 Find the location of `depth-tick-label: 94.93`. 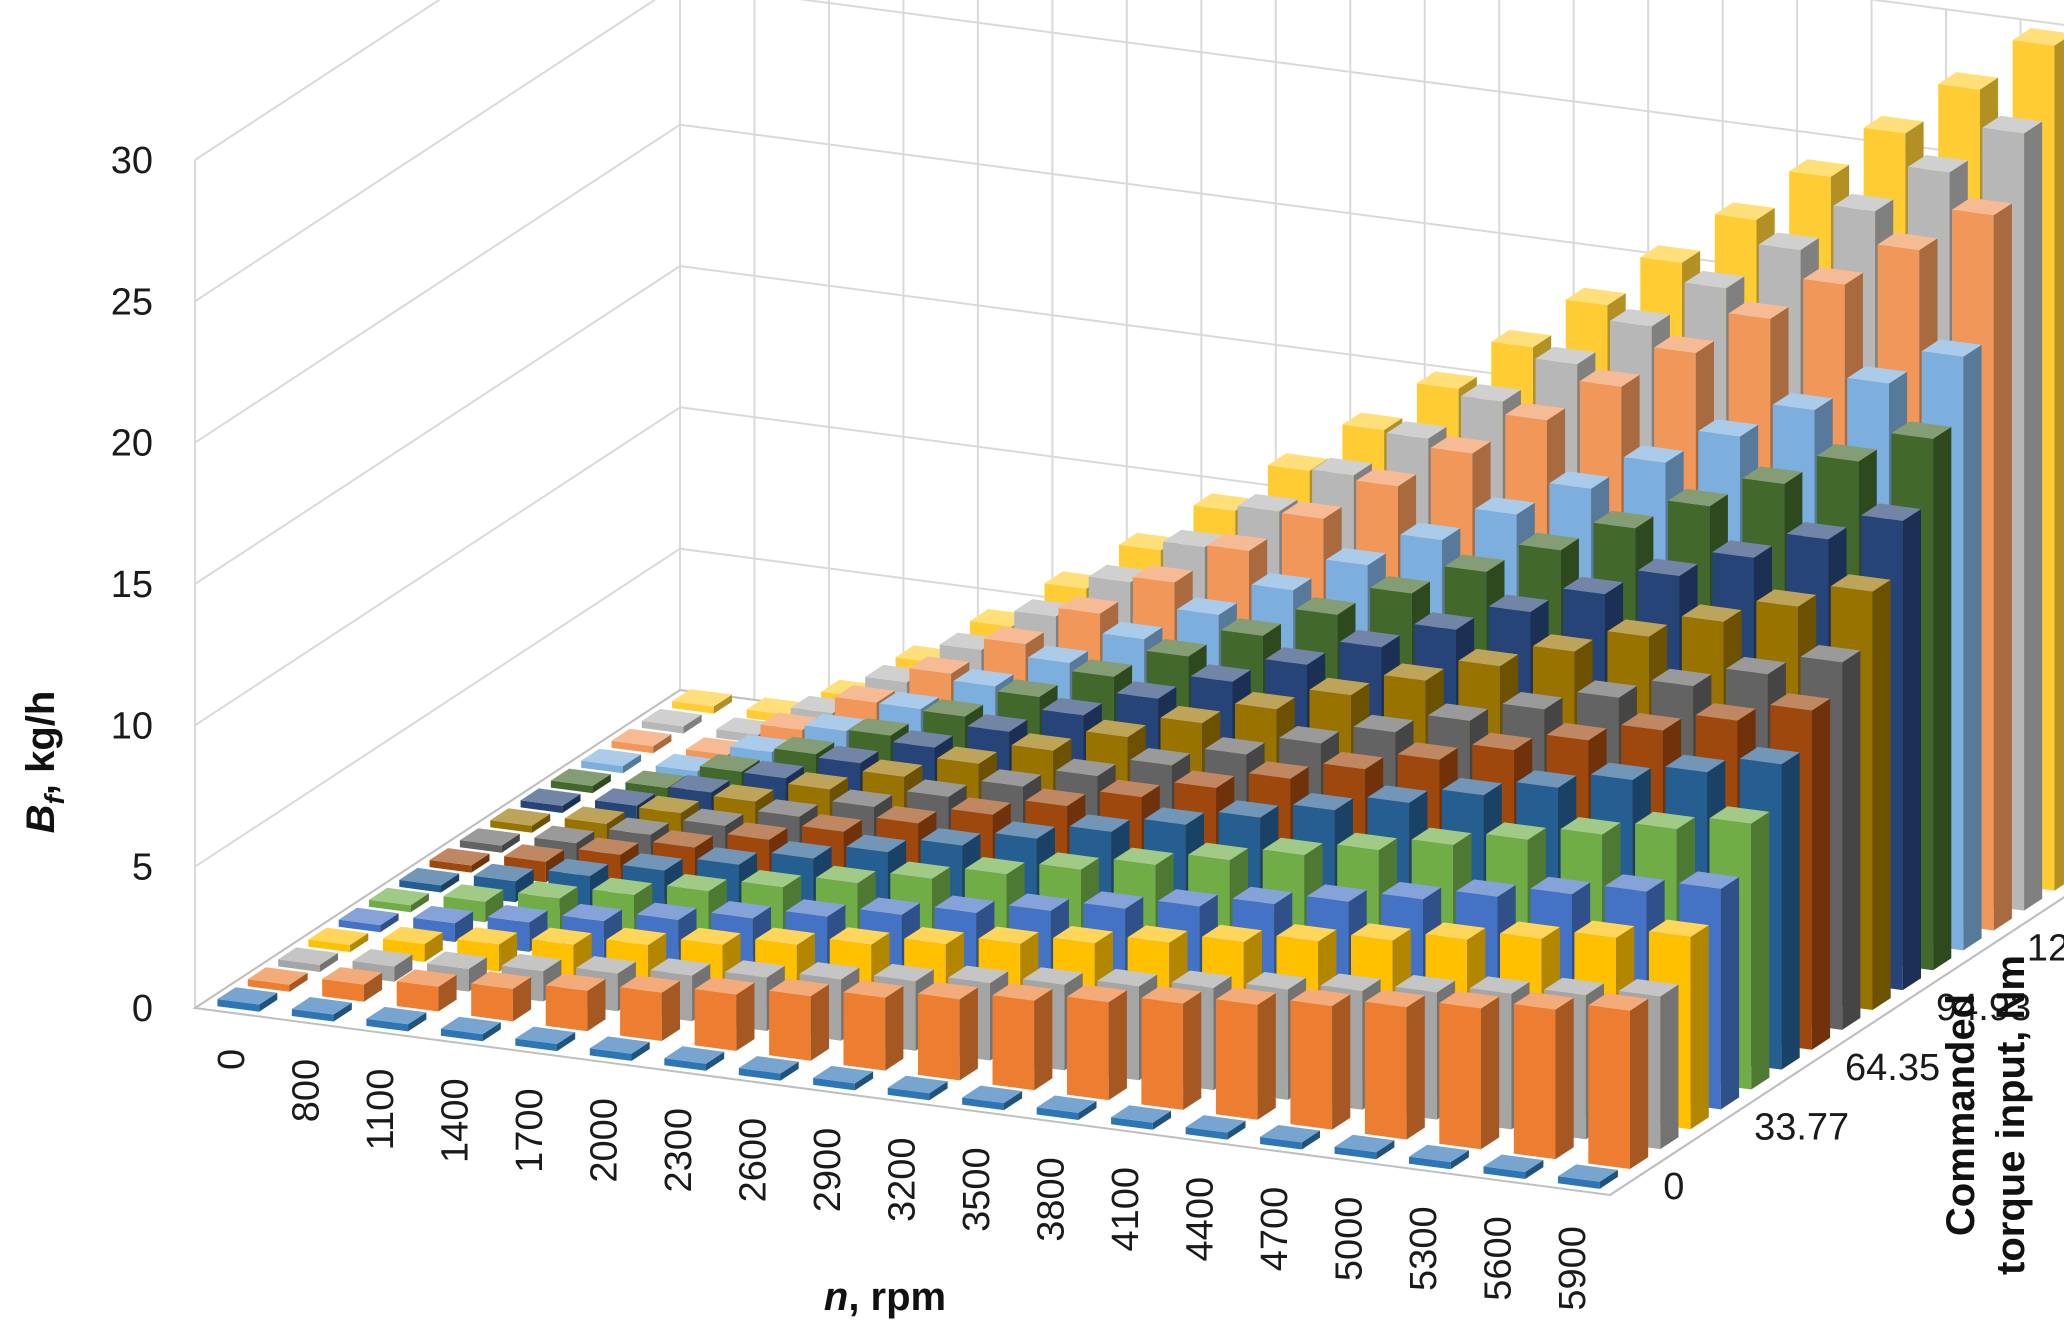

depth-tick-label: 94.93 is located at coordinates (1983, 1008).